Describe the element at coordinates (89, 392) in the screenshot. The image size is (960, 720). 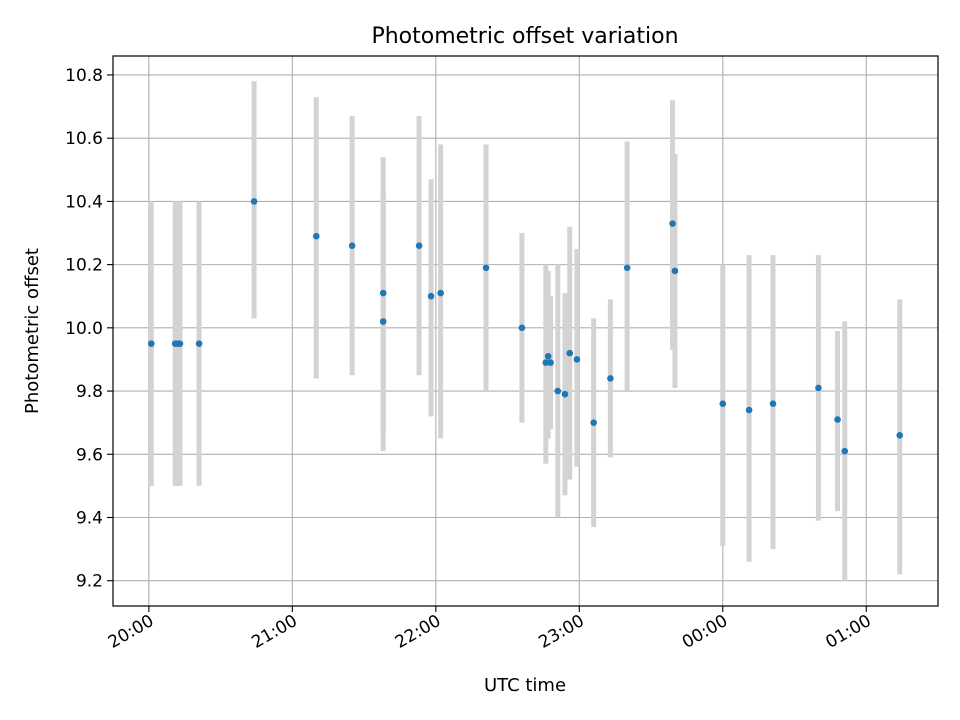
I see `y-tick-label: 9.8` at that location.